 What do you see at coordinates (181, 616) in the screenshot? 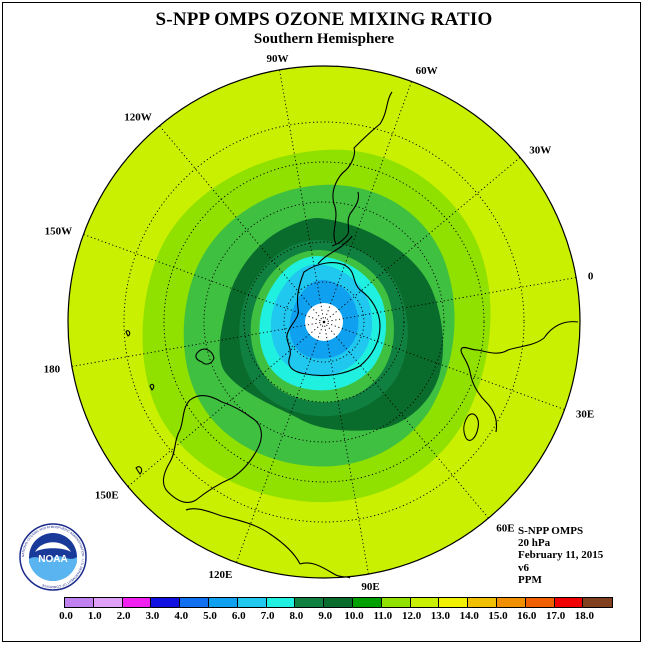
I see `colorbar-tick-label: 4.0` at bounding box center [181, 616].